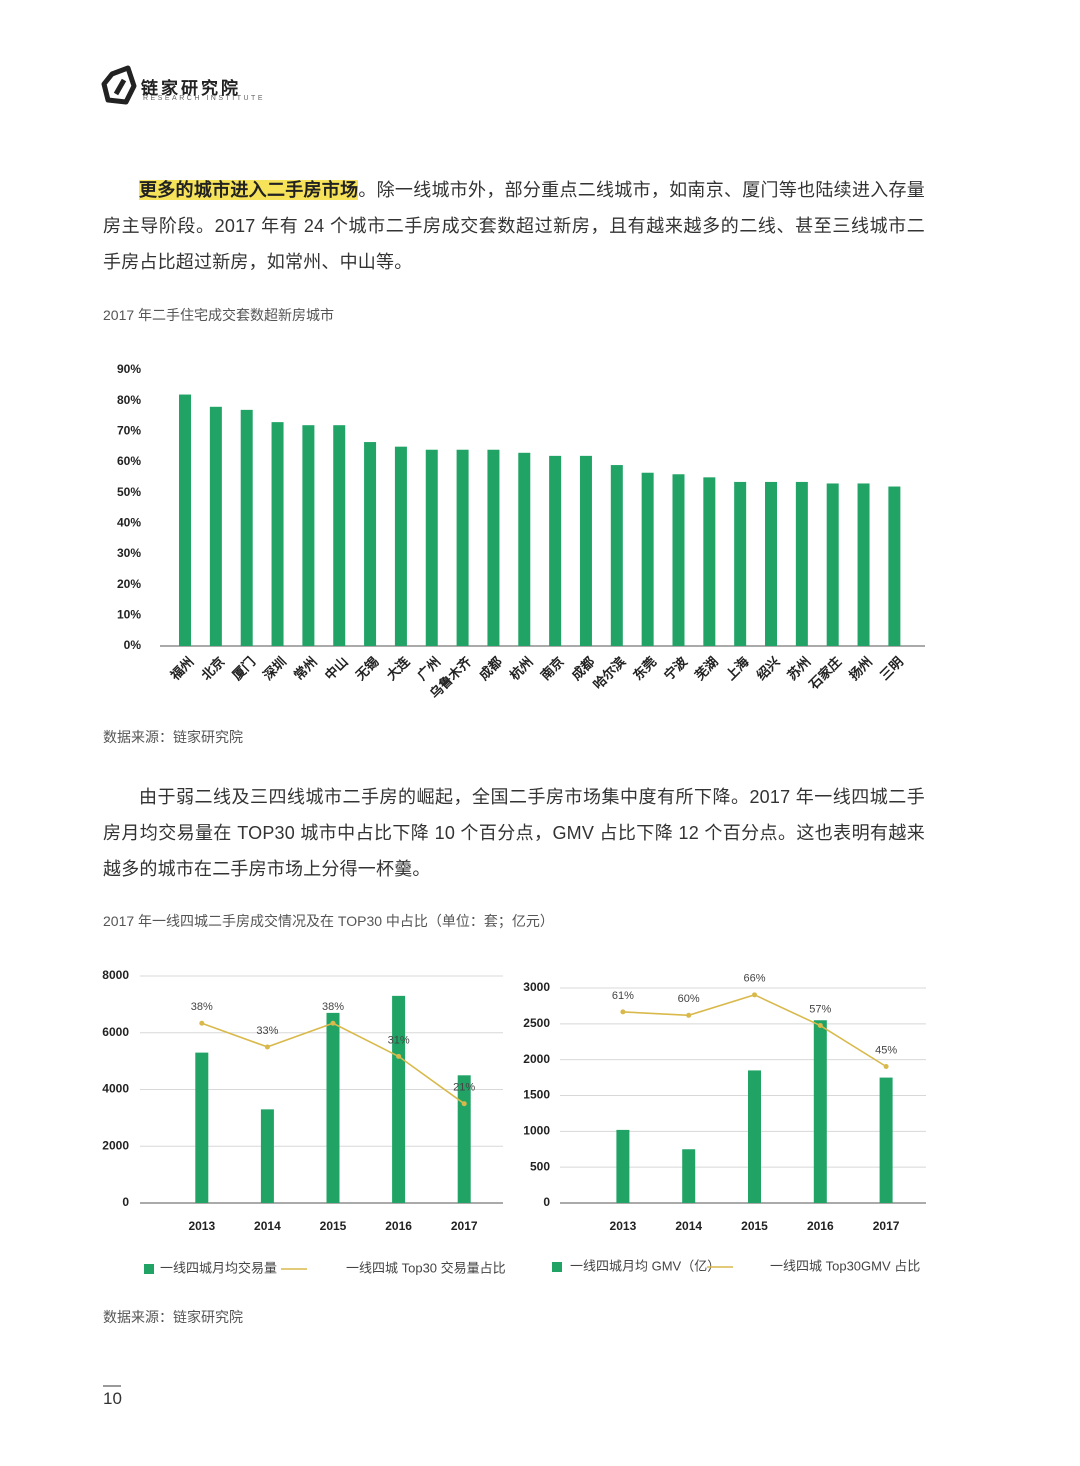 The height and width of the screenshot is (1466, 1080). I want to click on x-tick-label: 芜湖, so click(706, 668).